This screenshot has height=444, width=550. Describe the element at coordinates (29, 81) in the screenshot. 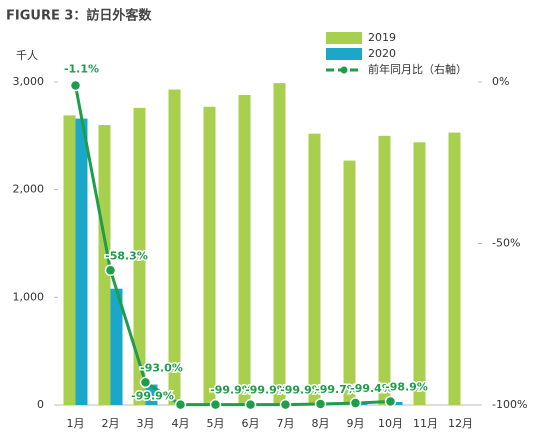

I see `y-tick-label: 3,000` at that location.